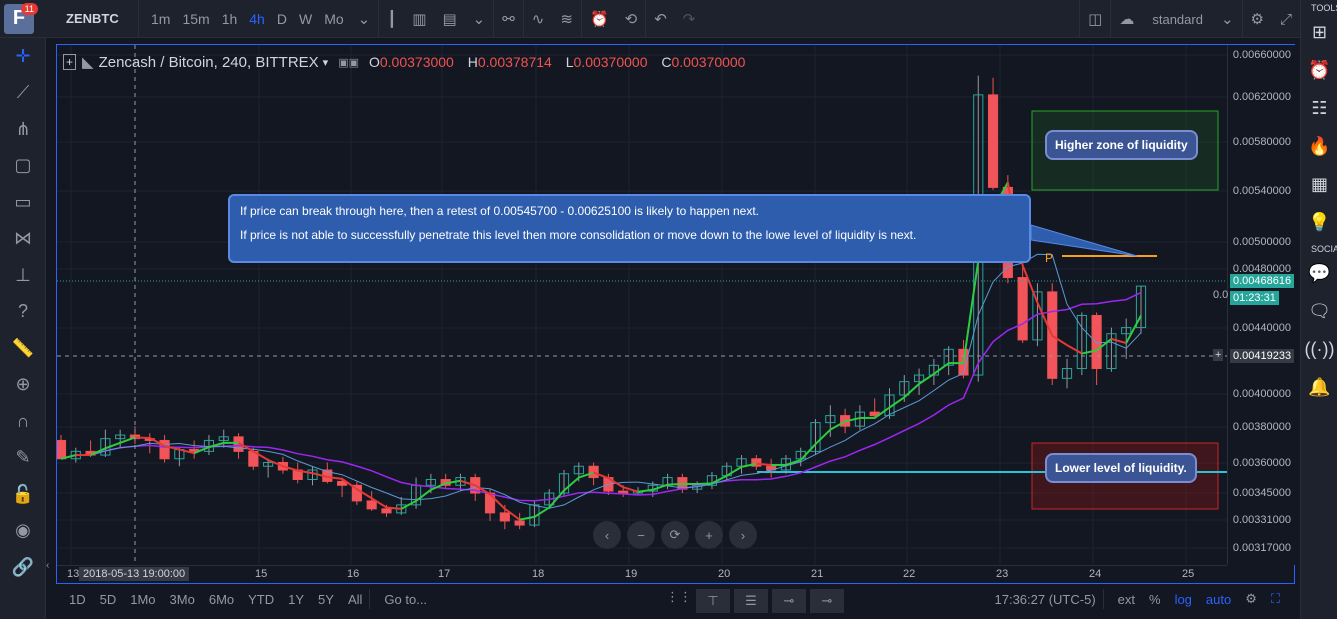 This screenshot has height=619, width=1337. What do you see at coordinates (108, 599) in the screenshot?
I see `range-5d: 5D` at bounding box center [108, 599].